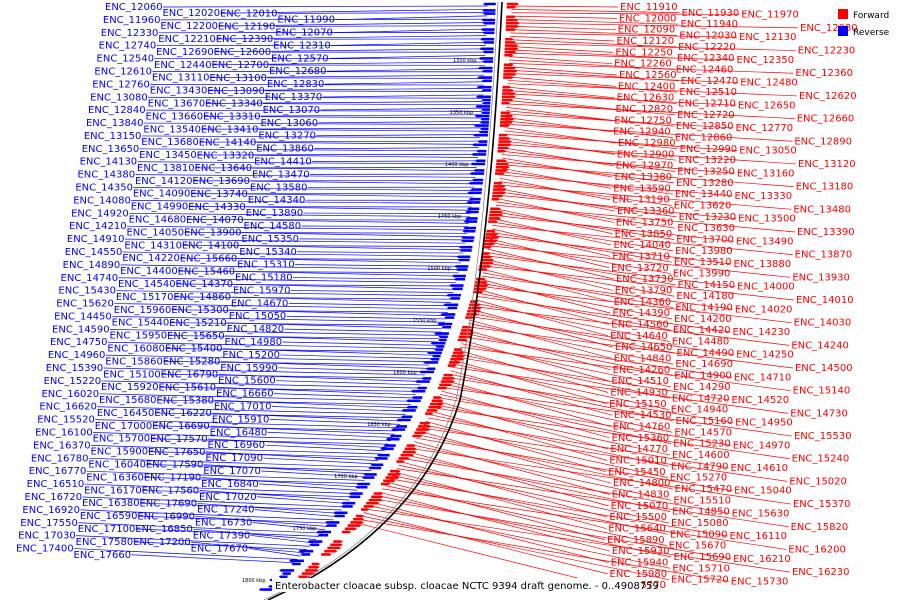 This screenshot has width=900, height=600. I want to click on forward-gene-label: ENC_15510, so click(702, 500).